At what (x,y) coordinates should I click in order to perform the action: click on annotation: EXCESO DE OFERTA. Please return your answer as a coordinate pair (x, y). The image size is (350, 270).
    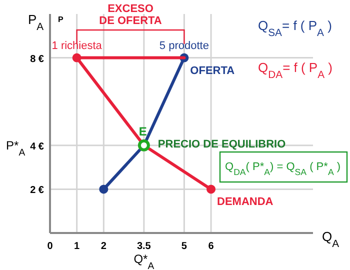
    Looking at the image, I should click on (130, 15).